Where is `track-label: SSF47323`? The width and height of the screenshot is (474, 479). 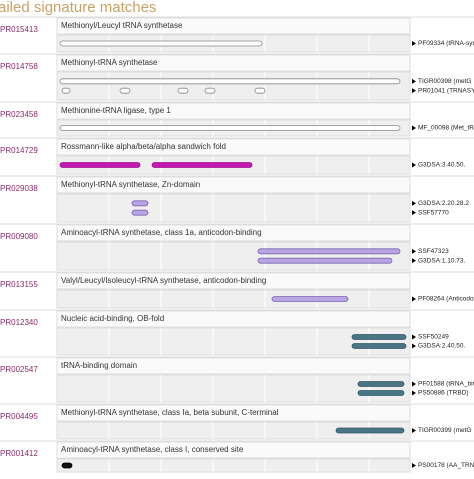 track-label: SSF47323 is located at coordinates (433, 251).